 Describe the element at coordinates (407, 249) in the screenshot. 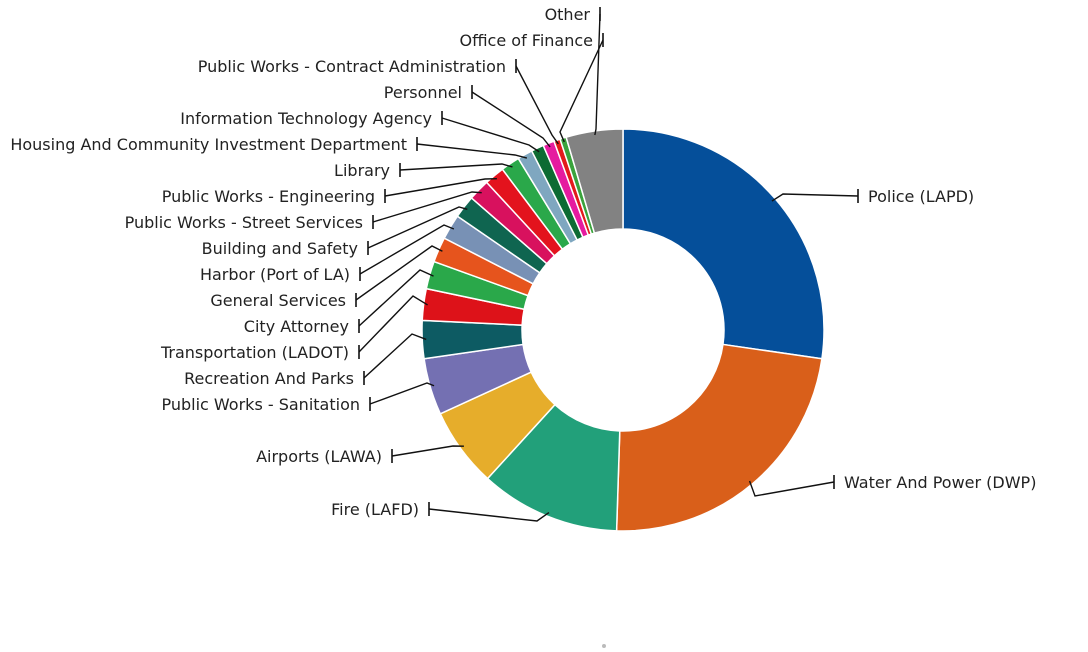

I see `leader-line-harbor-port-of-la` at that location.